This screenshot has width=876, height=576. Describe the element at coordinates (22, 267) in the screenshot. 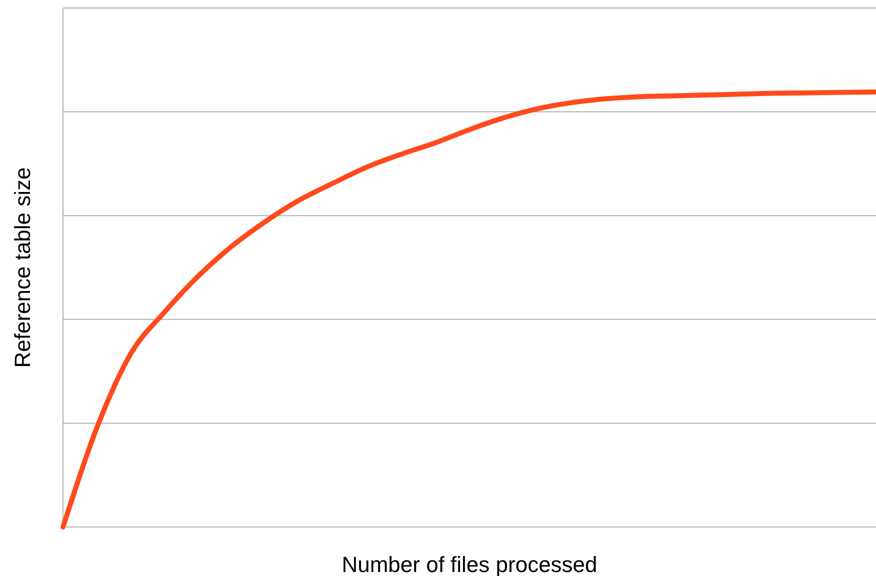

I see `y-axis-title: Reference table size` at that location.